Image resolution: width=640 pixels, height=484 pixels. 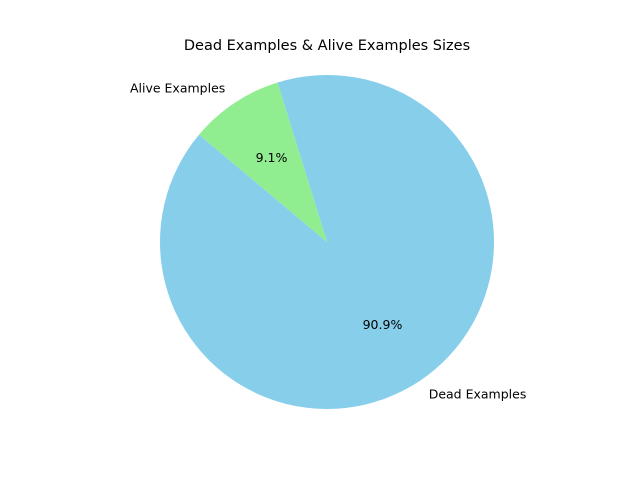 What do you see at coordinates (478, 393) in the screenshot?
I see `slice-label-dead-examples: Dead Examples` at bounding box center [478, 393].